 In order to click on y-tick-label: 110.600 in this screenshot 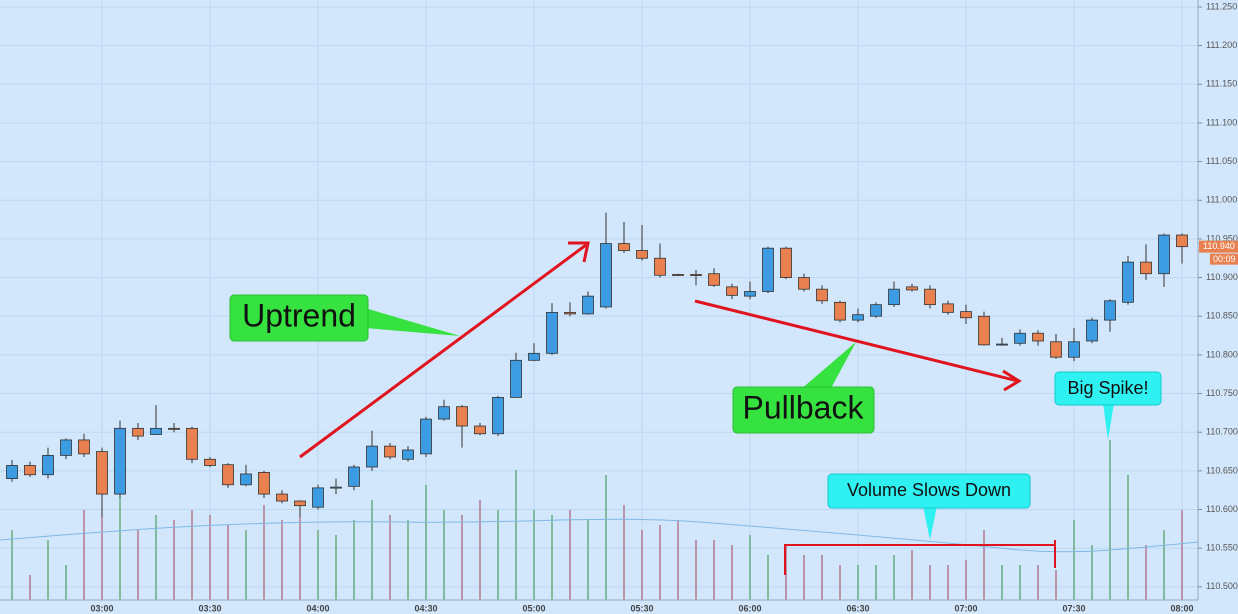, I will do `click(1222, 509)`.